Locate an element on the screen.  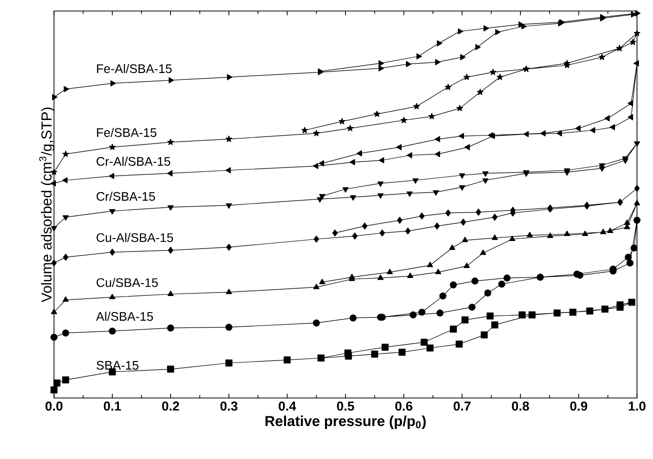
x-tick-label: 0.8 is located at coordinates (521, 406).